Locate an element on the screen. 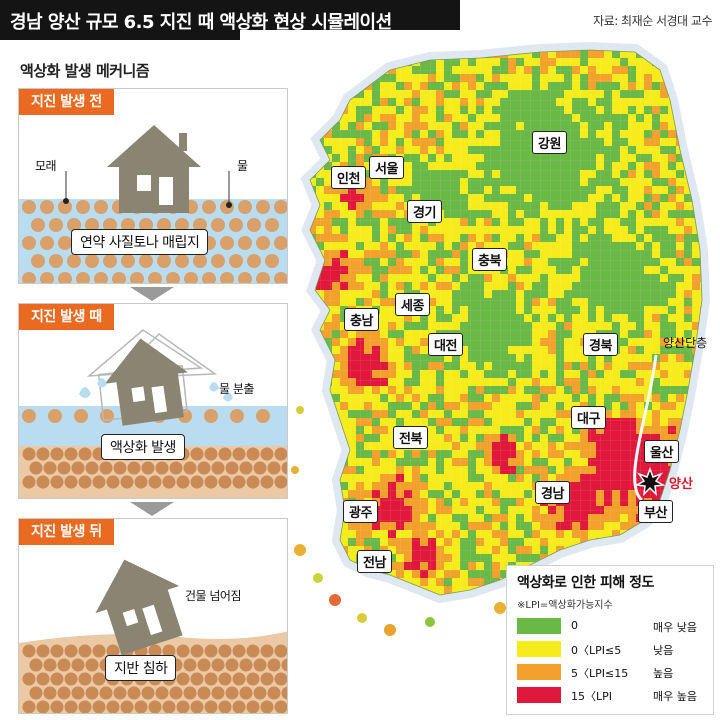 The width and height of the screenshot is (720, 720). legend-row-high: 5〈LPI≤15 높음 is located at coordinates (612, 672).